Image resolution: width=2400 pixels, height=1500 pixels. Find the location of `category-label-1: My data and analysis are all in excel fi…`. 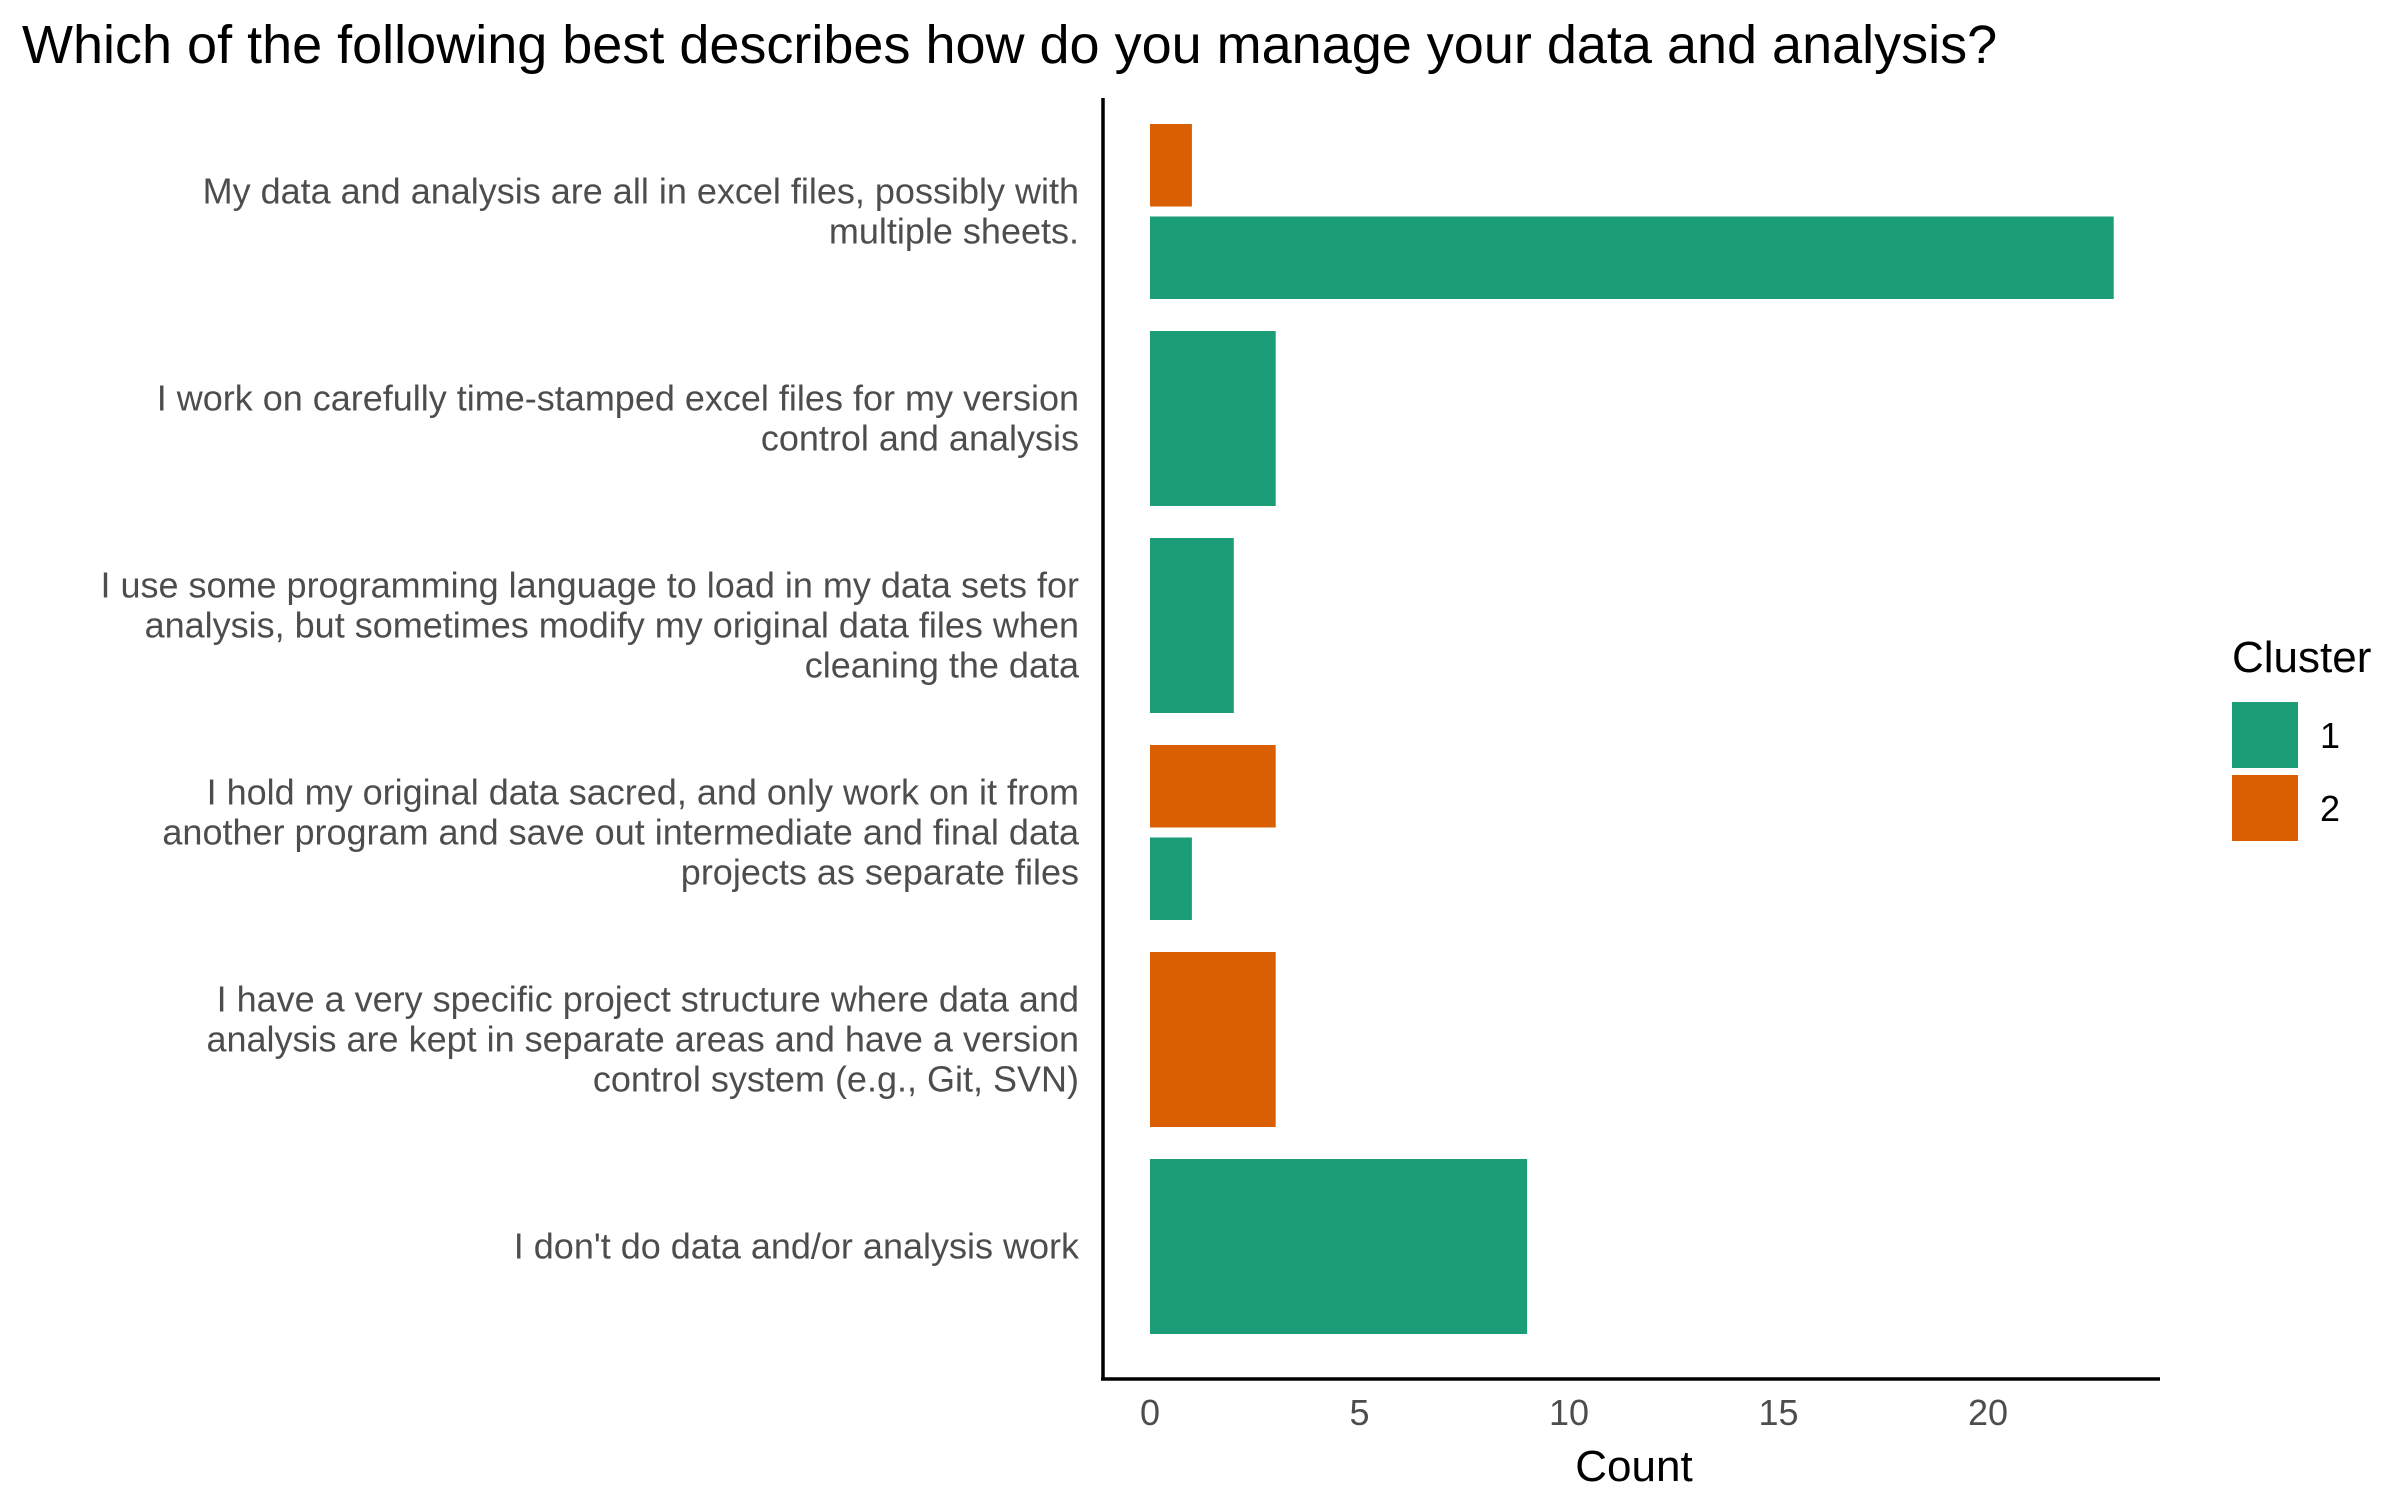

category-label-1: My data and analysis are all in excel fi… is located at coordinates (641, 211).